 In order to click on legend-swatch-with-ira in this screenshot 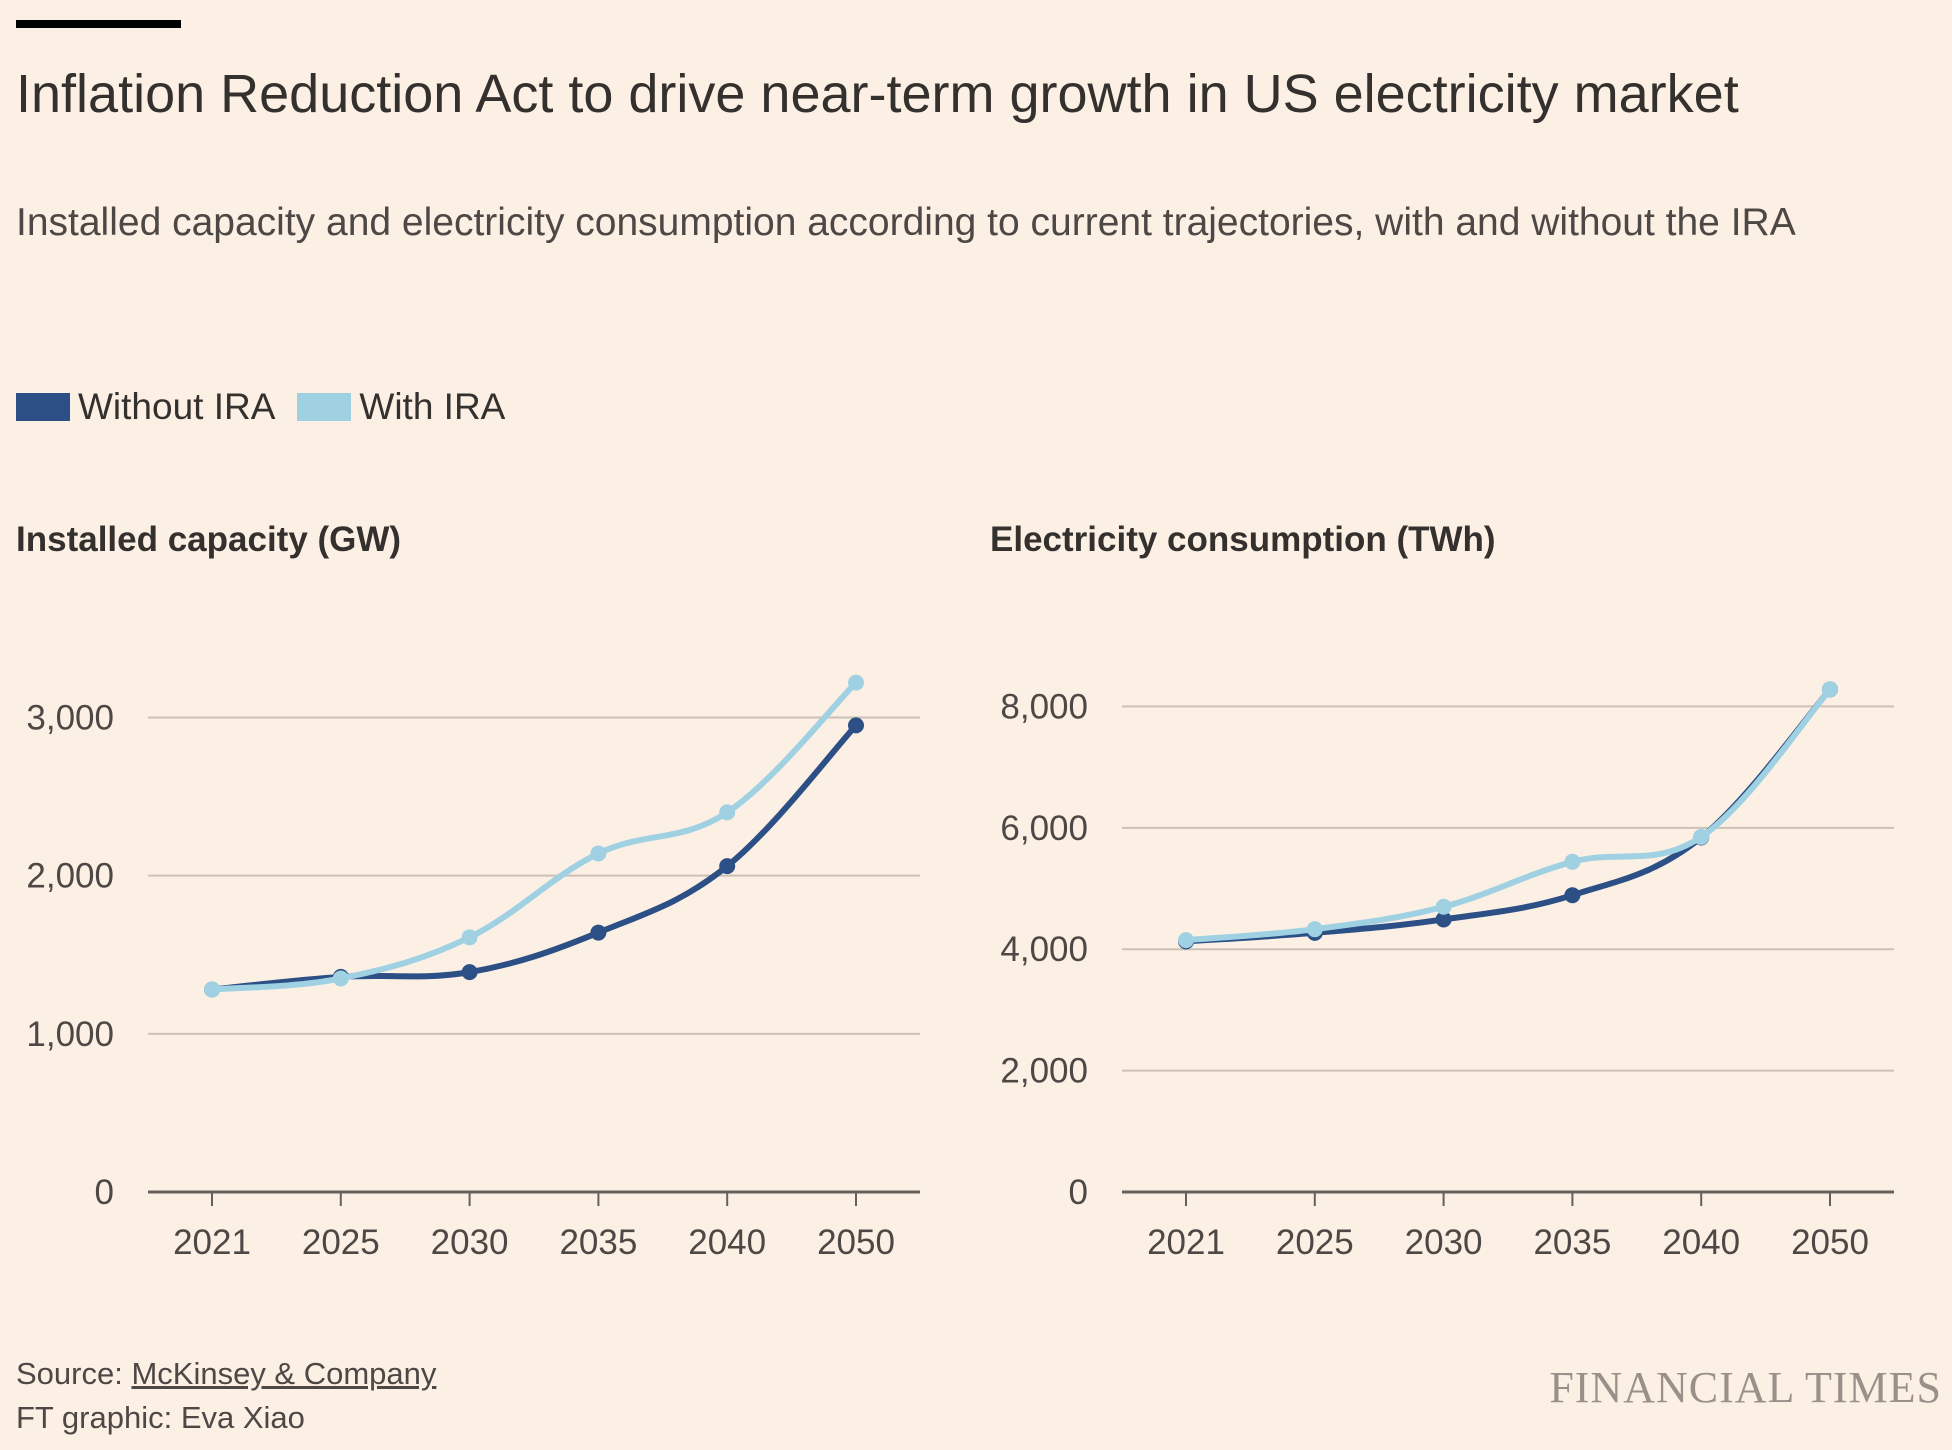, I will do `click(324, 407)`.